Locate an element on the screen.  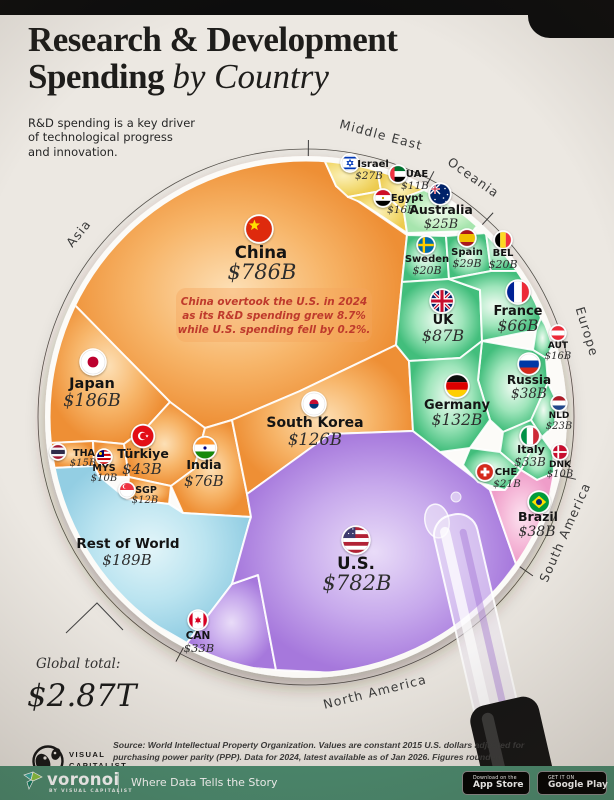
country-name: Türkiye is located at coordinates (143, 453).